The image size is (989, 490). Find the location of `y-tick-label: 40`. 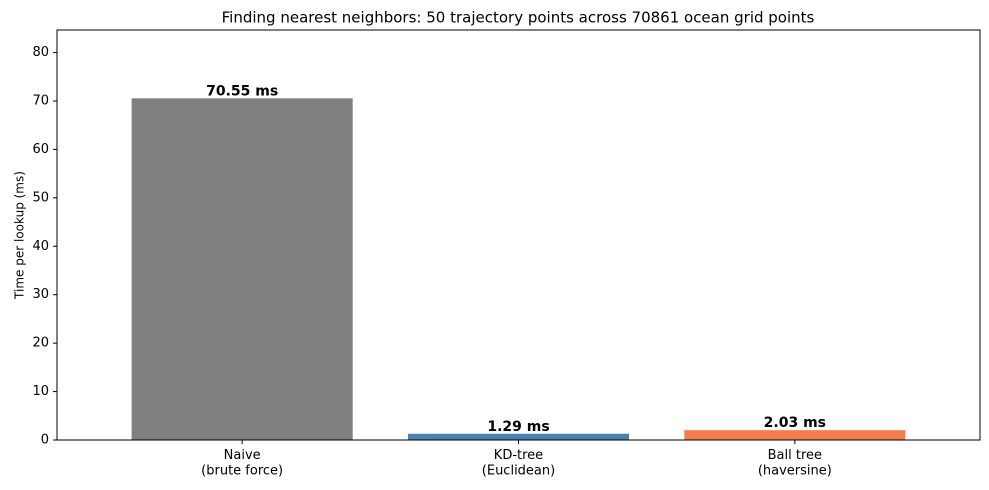

y-tick-label: 40 is located at coordinates (40, 246).